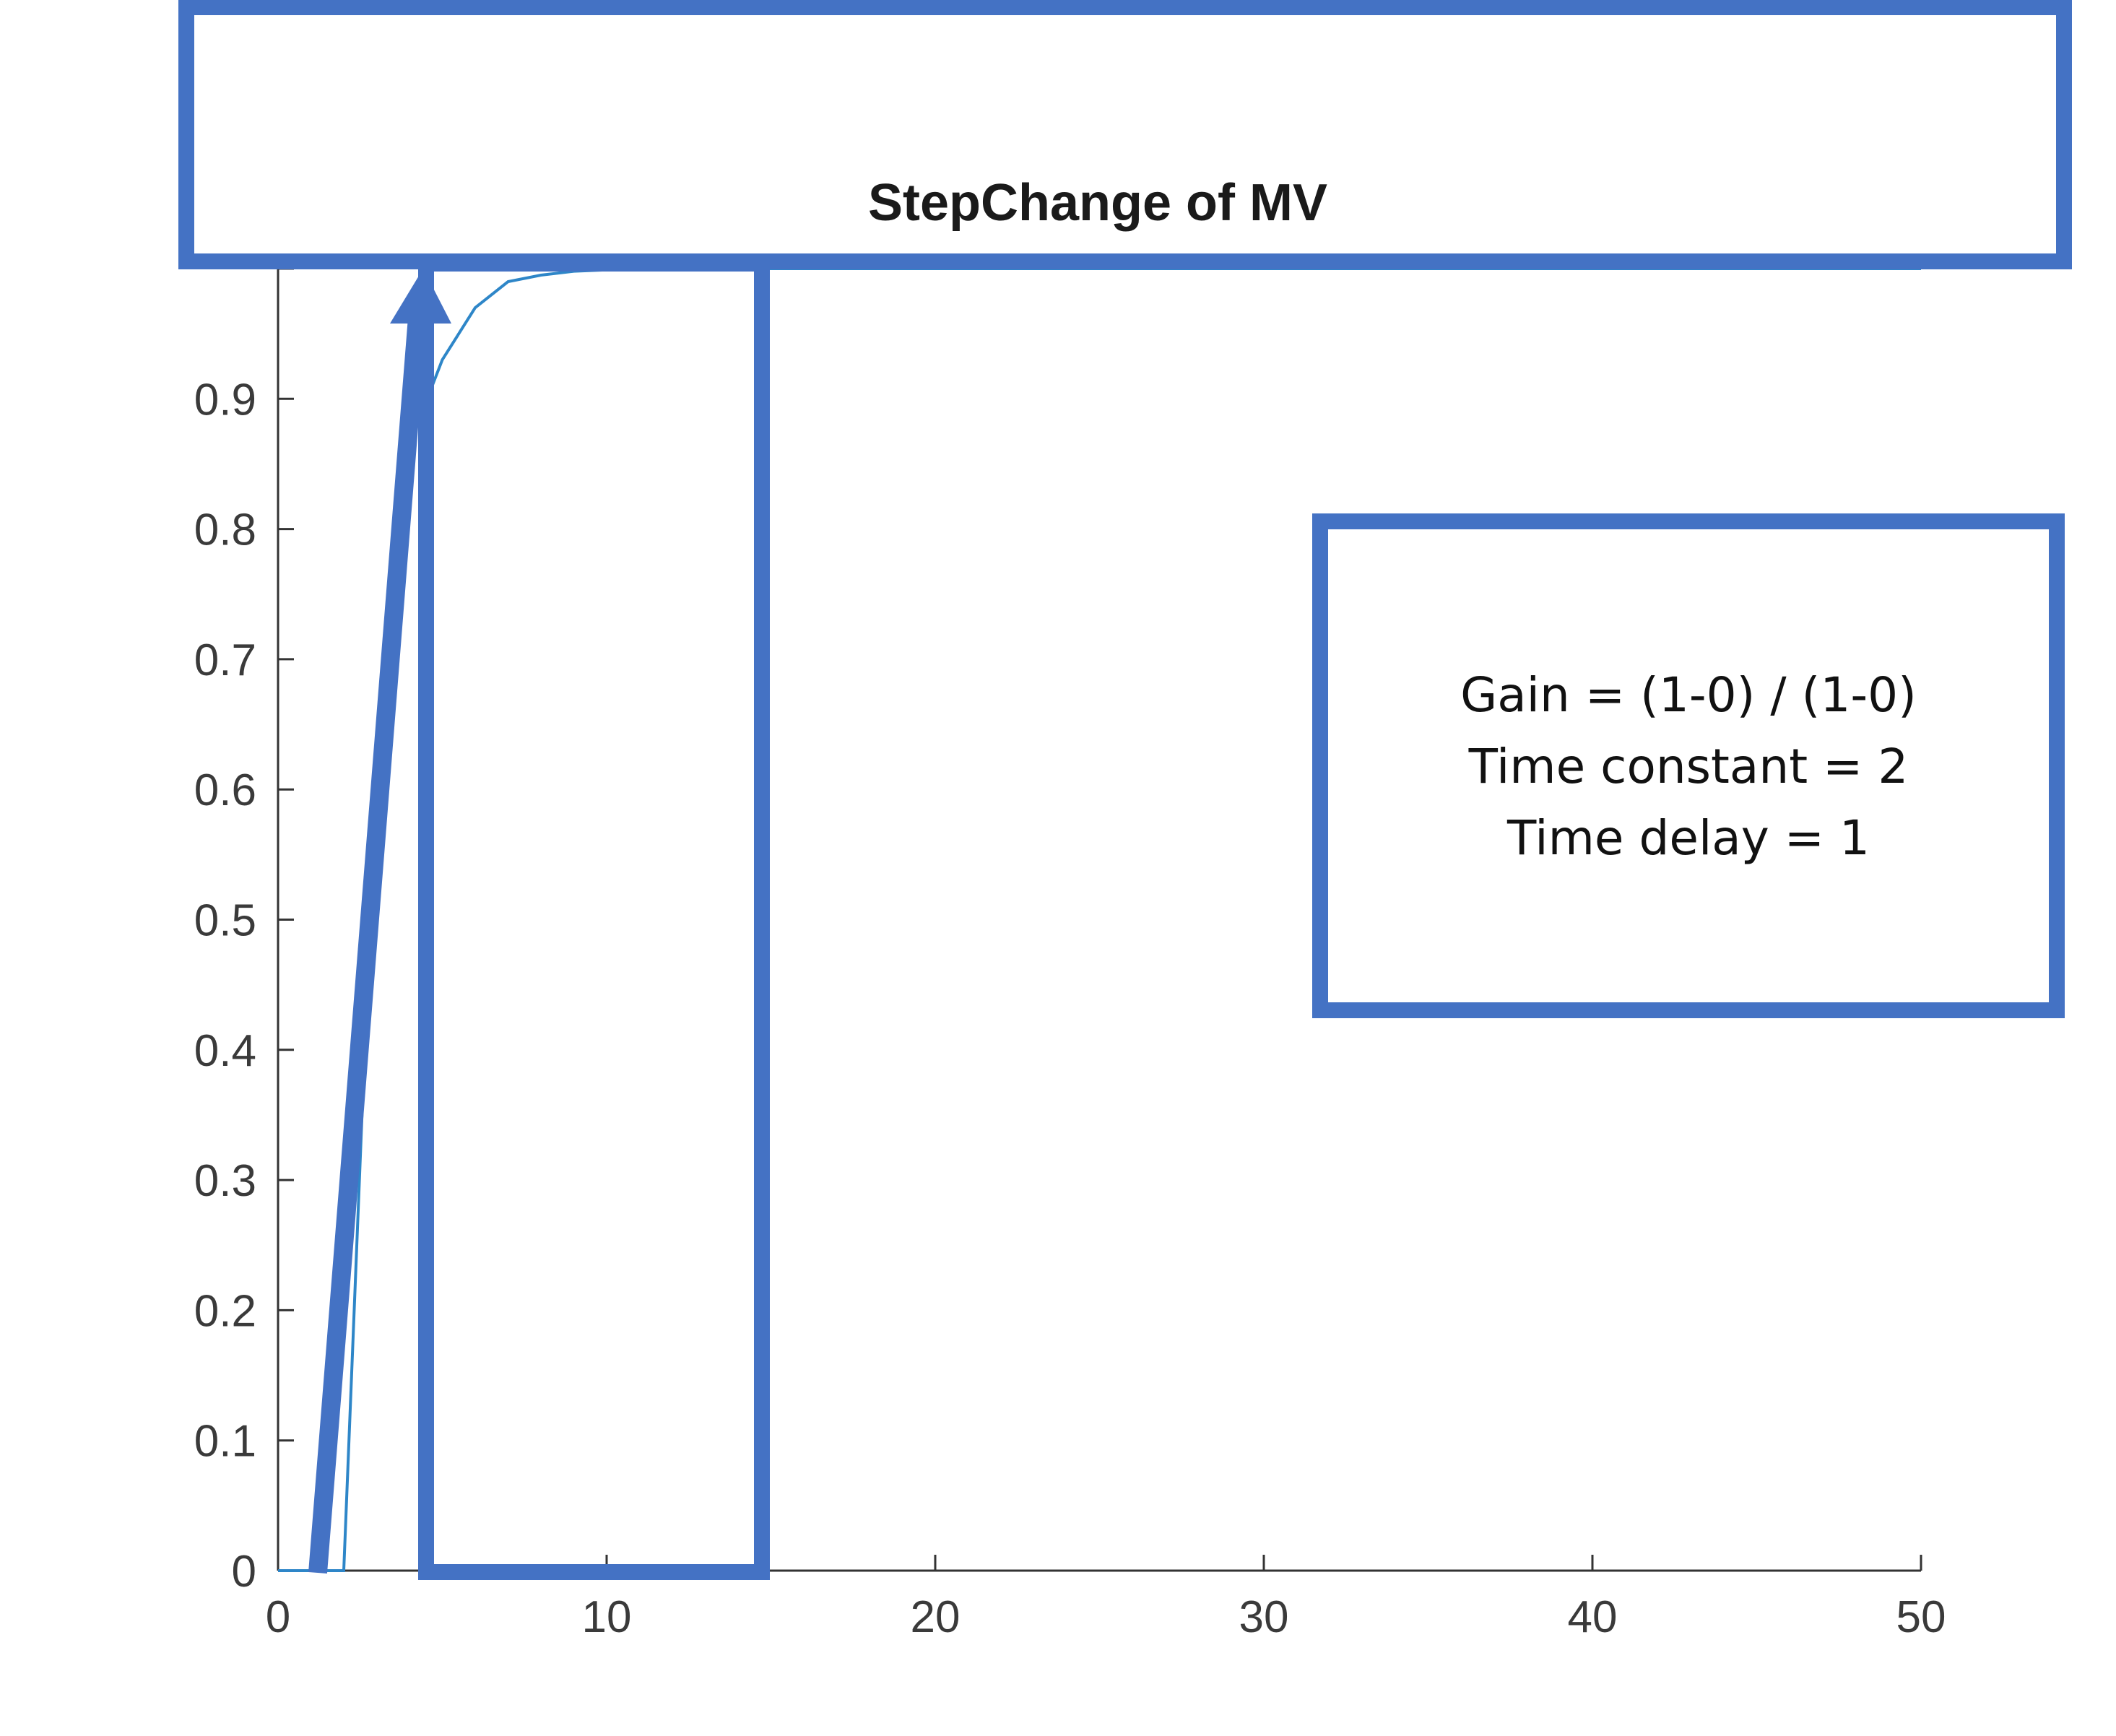 The image size is (2116, 1736). Describe the element at coordinates (367, 945) in the screenshot. I see `arrow-shaft` at that location.